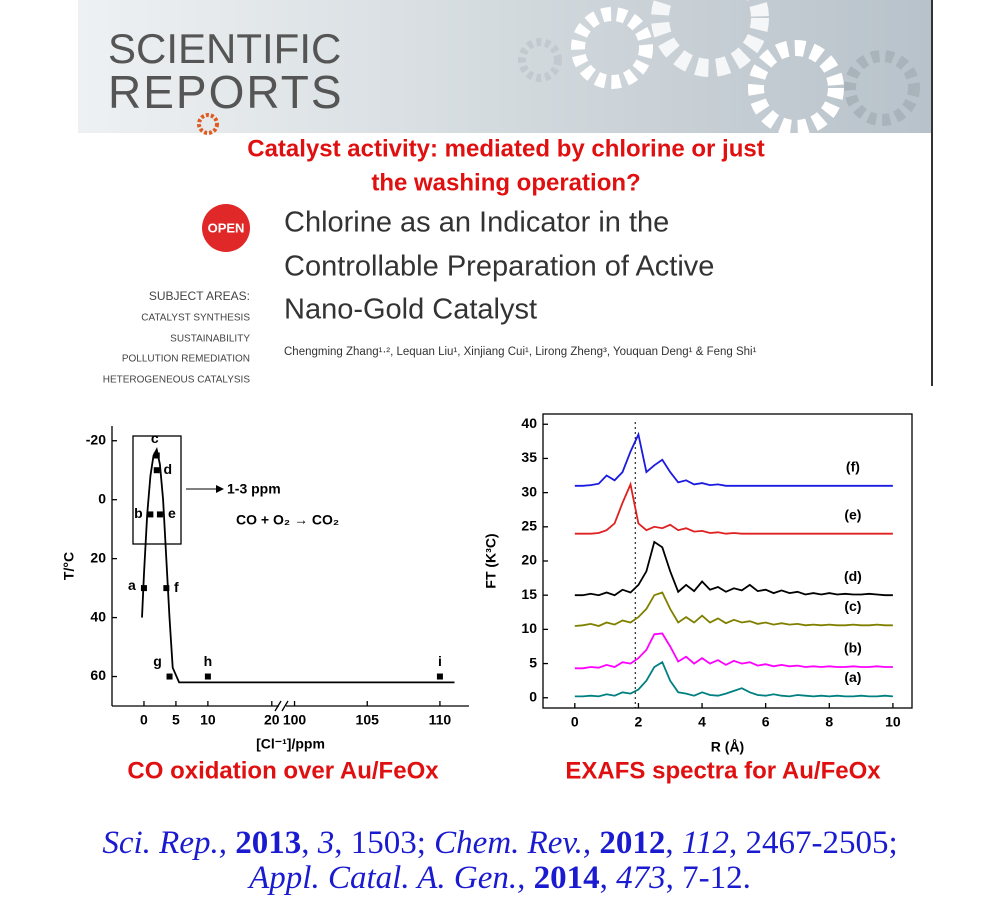 Image resolution: width=1000 pixels, height=917 pixels. I want to click on headline: the washing operation?, so click(505, 182).